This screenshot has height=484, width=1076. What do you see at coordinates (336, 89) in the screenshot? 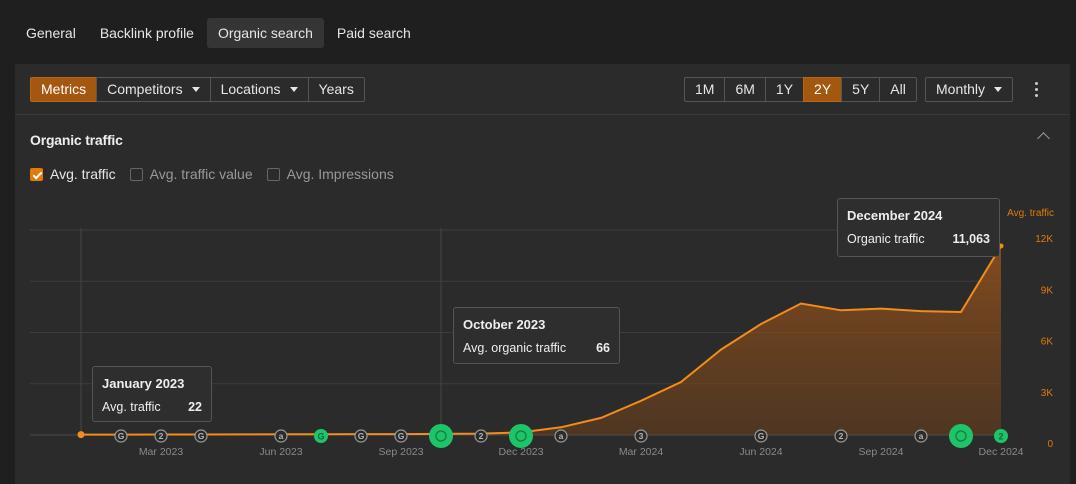
I see `years-button: Years` at bounding box center [336, 89].